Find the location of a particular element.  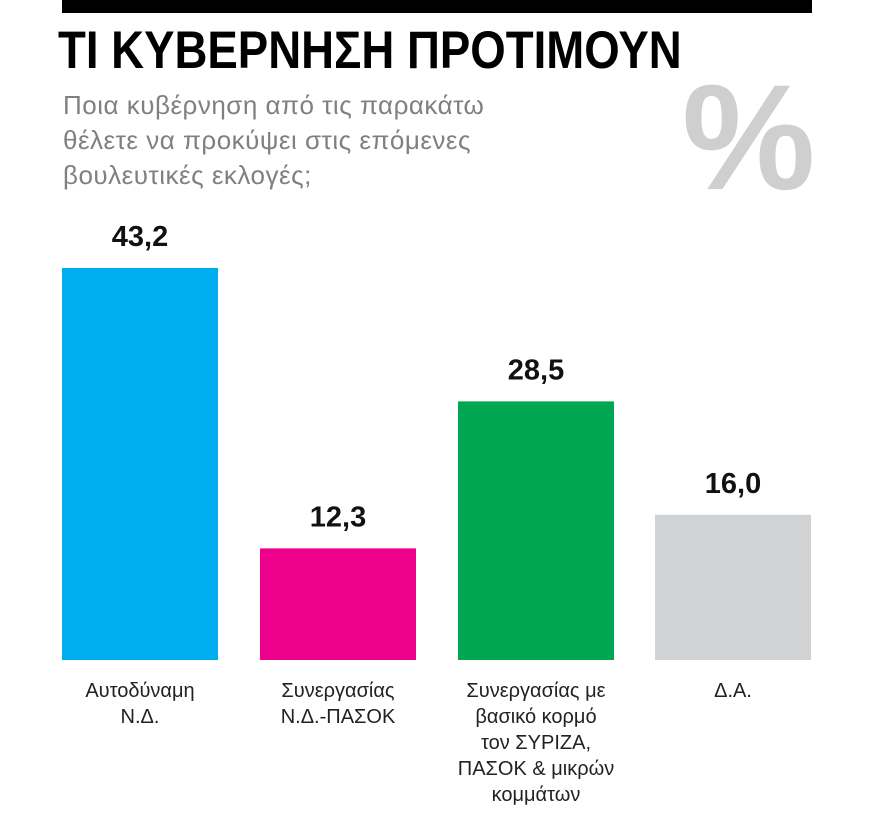

data-label: 43,2 is located at coordinates (140, 237).